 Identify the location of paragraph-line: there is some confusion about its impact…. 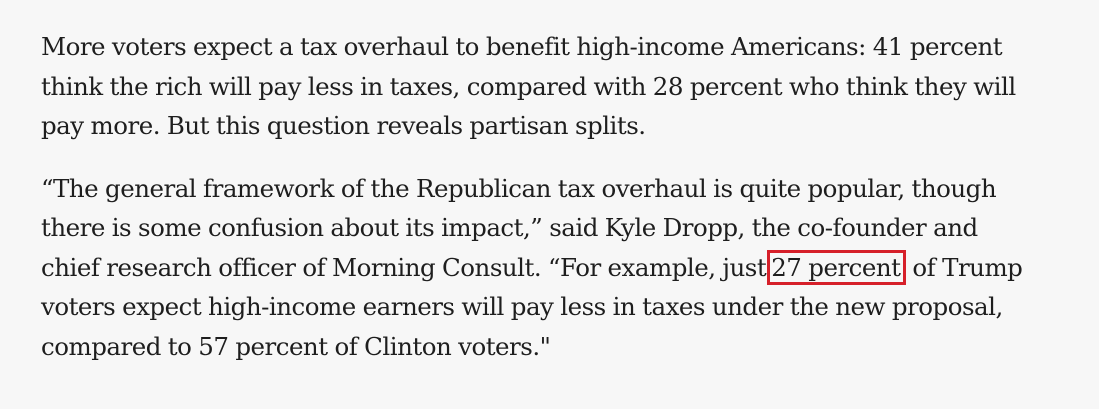
(509, 227).